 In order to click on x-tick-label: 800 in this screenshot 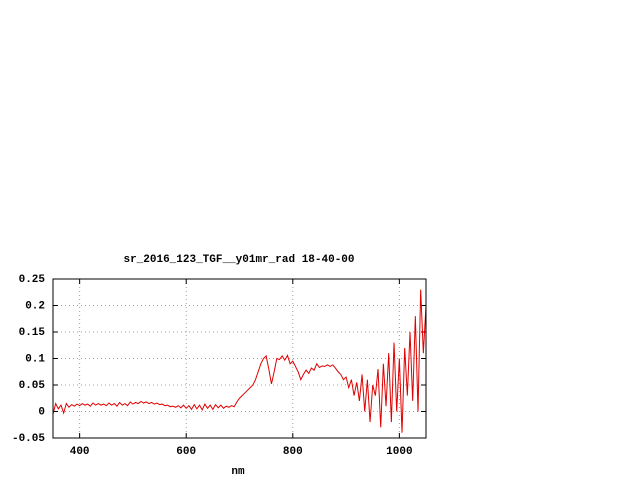, I will do `click(293, 452)`.